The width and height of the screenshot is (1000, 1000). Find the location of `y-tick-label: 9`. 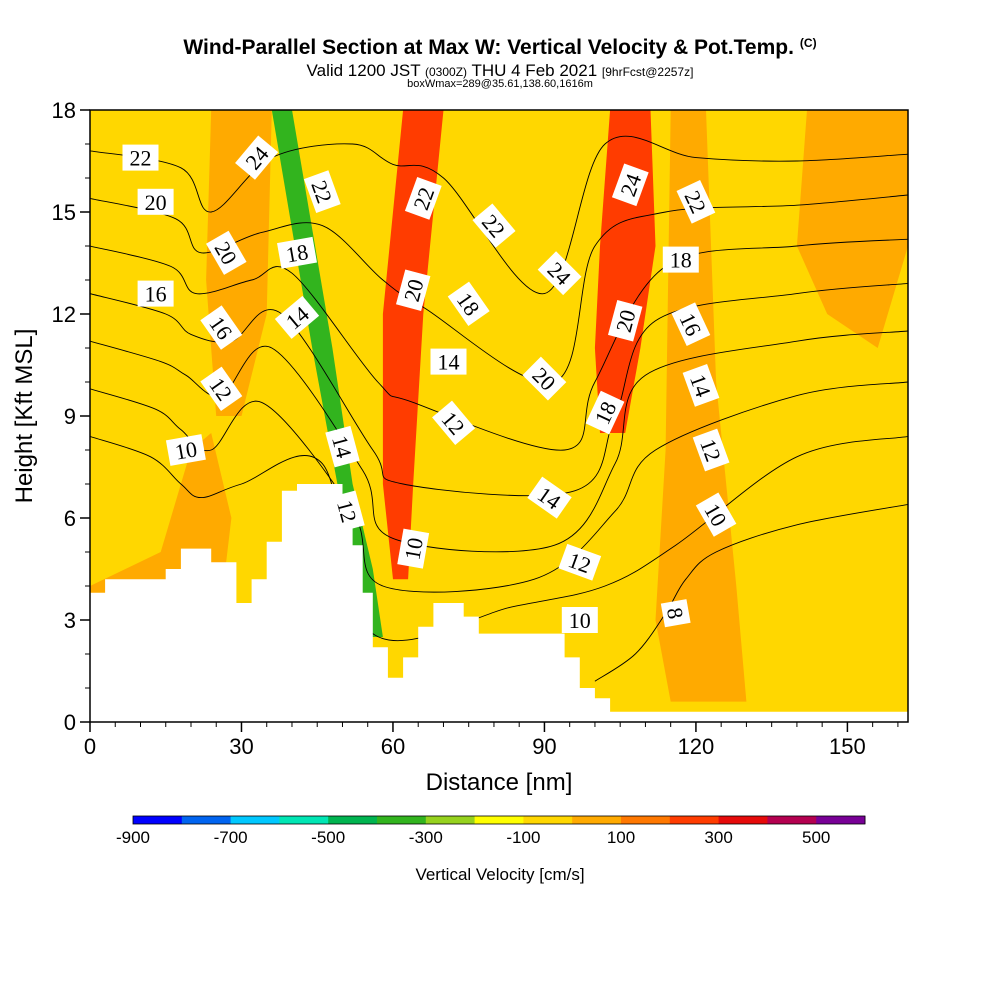

y-tick-label: 9 is located at coordinates (70, 416).